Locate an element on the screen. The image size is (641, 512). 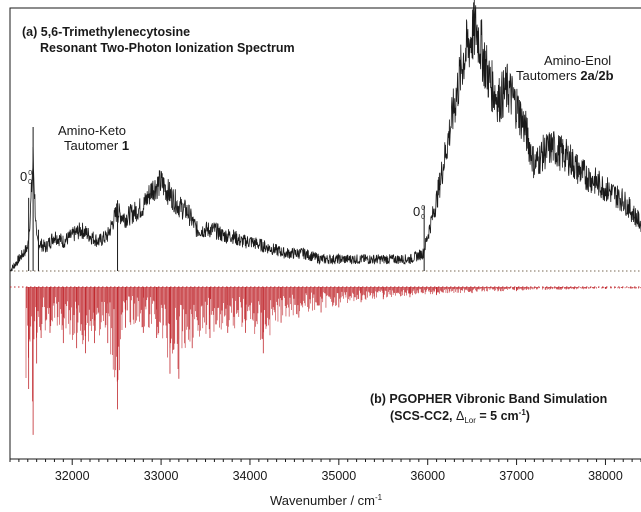
x-axis-ticks: 32000 33000 34000 35000 36000 37000 38000 is located at coordinates (325, 471).